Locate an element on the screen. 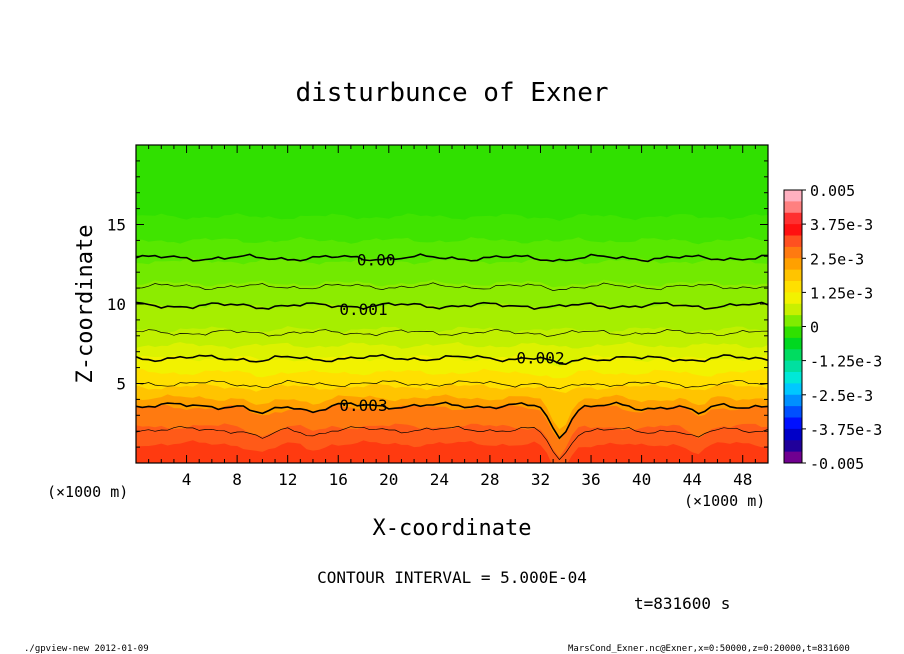 The image size is (904, 654). contour-label: 0.001 is located at coordinates (363, 309).